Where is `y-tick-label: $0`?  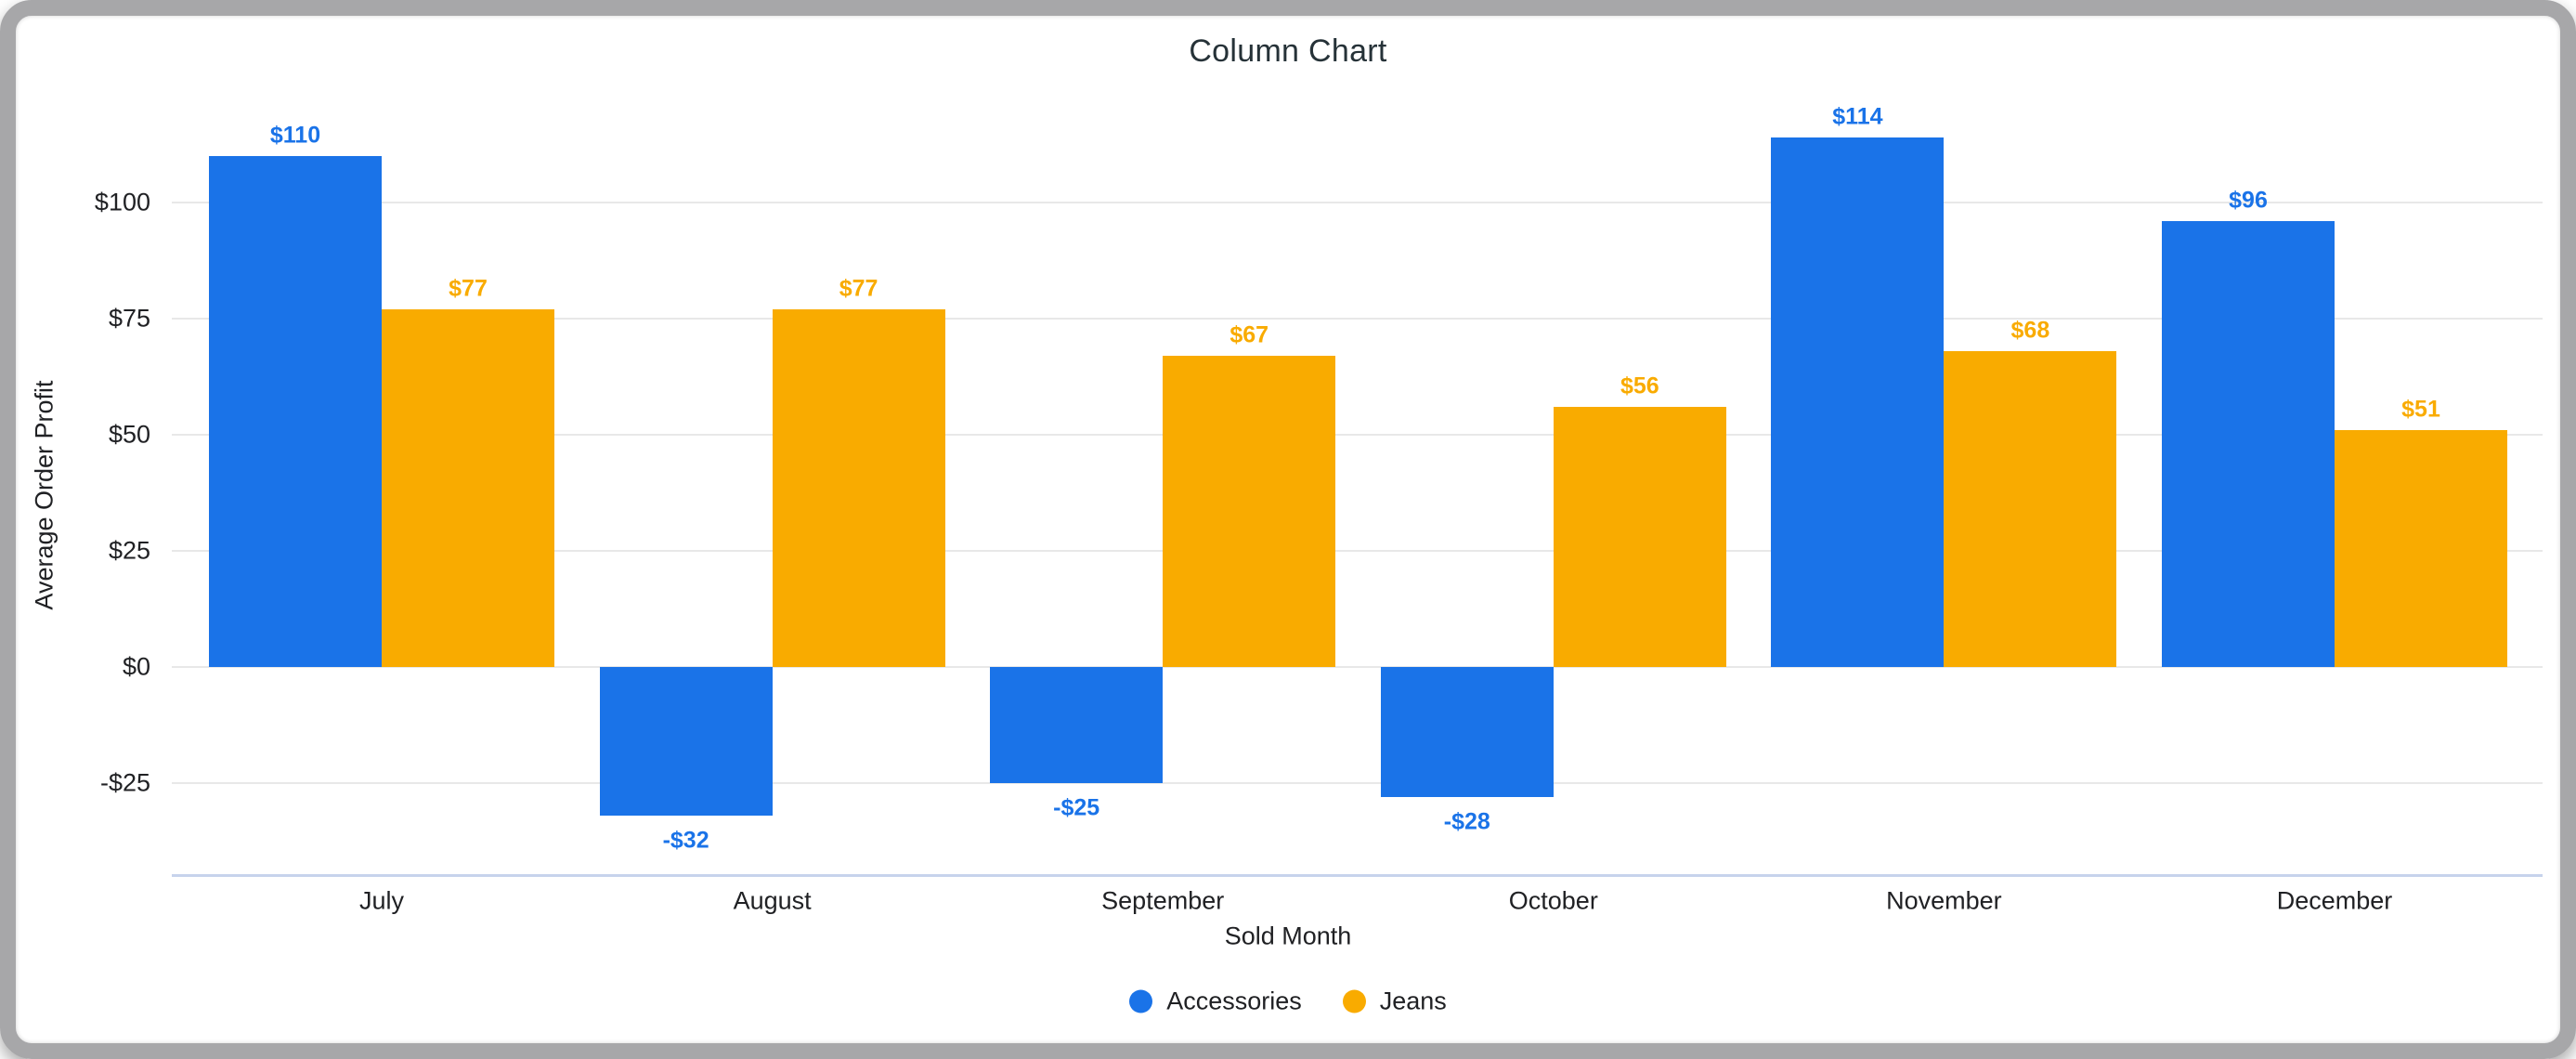
y-tick-label: $0 is located at coordinates (136, 666).